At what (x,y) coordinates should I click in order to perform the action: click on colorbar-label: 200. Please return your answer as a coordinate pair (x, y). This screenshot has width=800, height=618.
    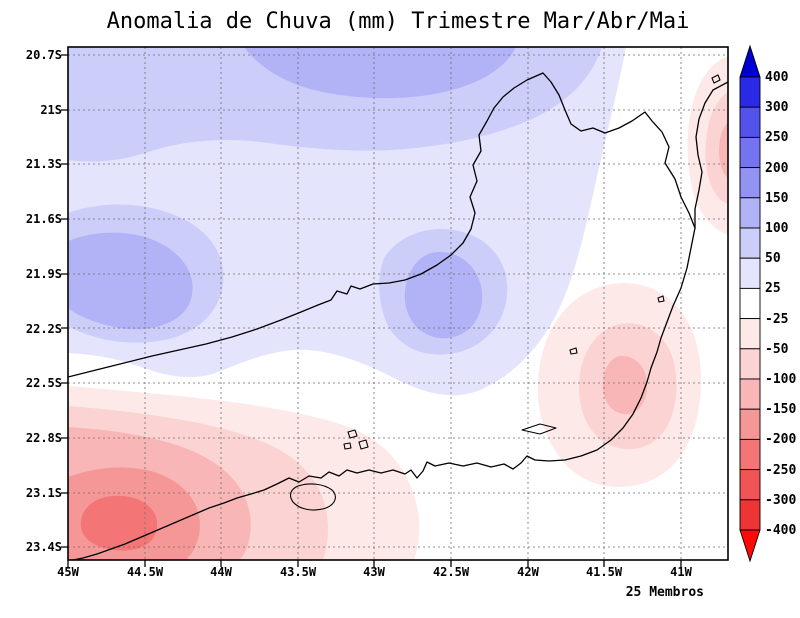
    Looking at the image, I should click on (777, 168).